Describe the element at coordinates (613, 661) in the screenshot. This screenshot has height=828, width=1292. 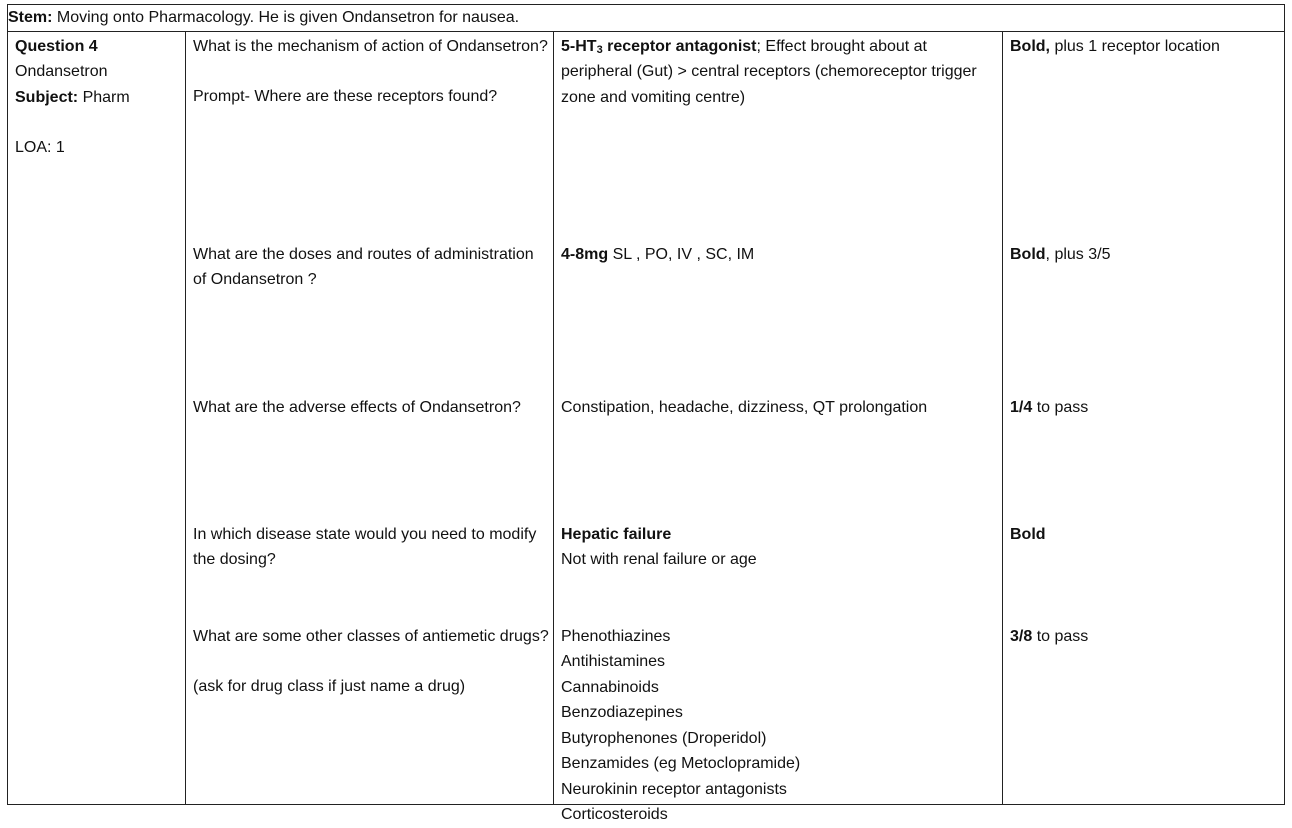
I see `list-item: Antihistamines` at that location.